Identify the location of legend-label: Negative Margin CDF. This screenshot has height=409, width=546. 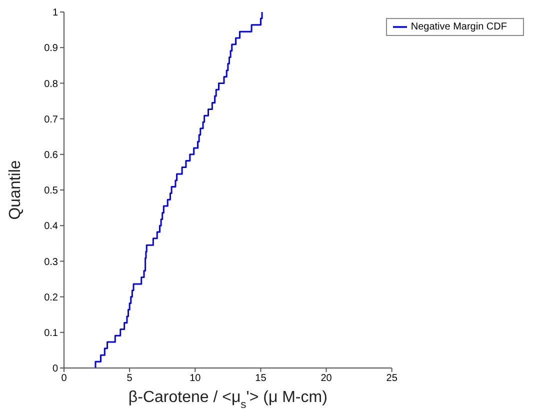
(458, 27).